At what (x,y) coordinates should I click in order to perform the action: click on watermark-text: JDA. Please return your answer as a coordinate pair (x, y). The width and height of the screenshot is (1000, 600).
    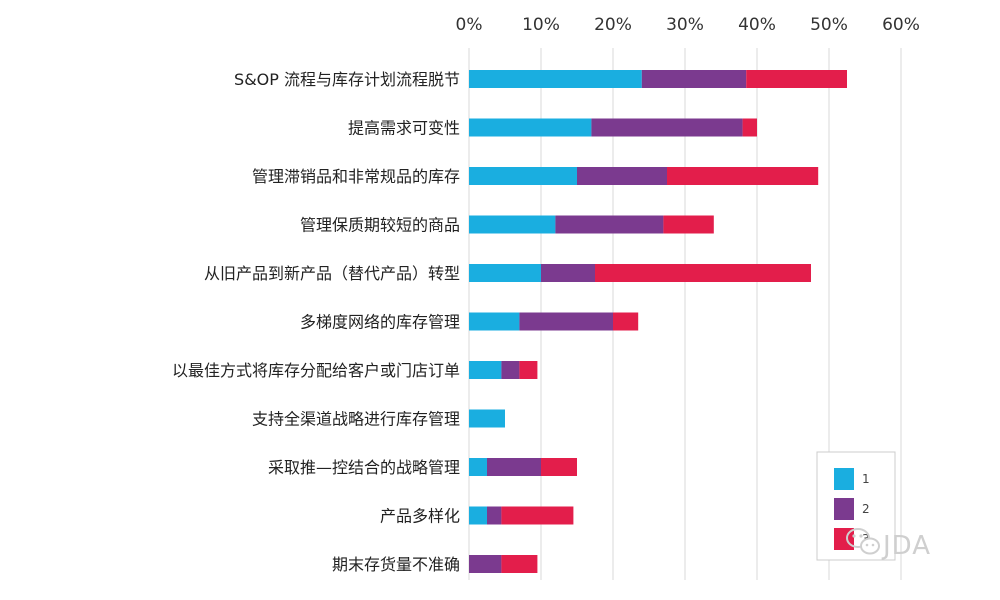
    Looking at the image, I should click on (906, 546).